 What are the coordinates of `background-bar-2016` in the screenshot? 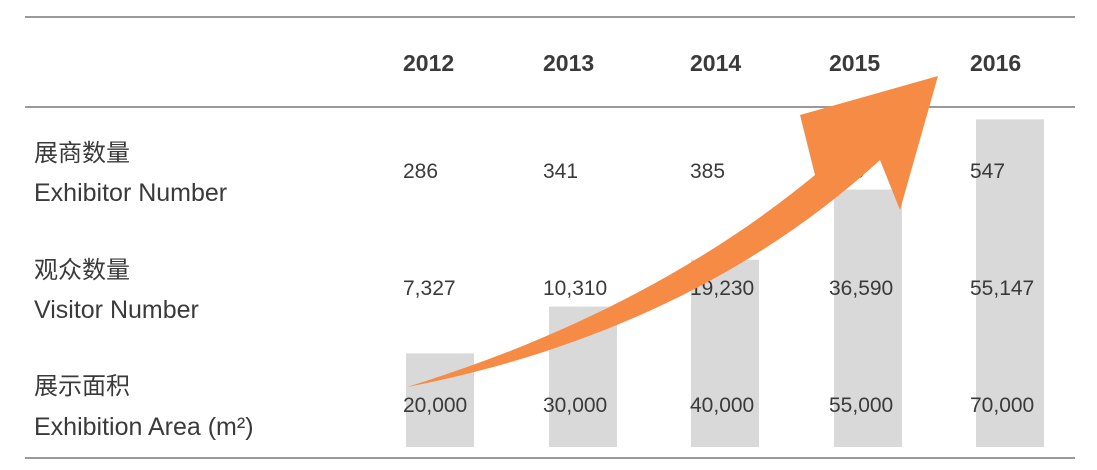 It's located at (1010, 283).